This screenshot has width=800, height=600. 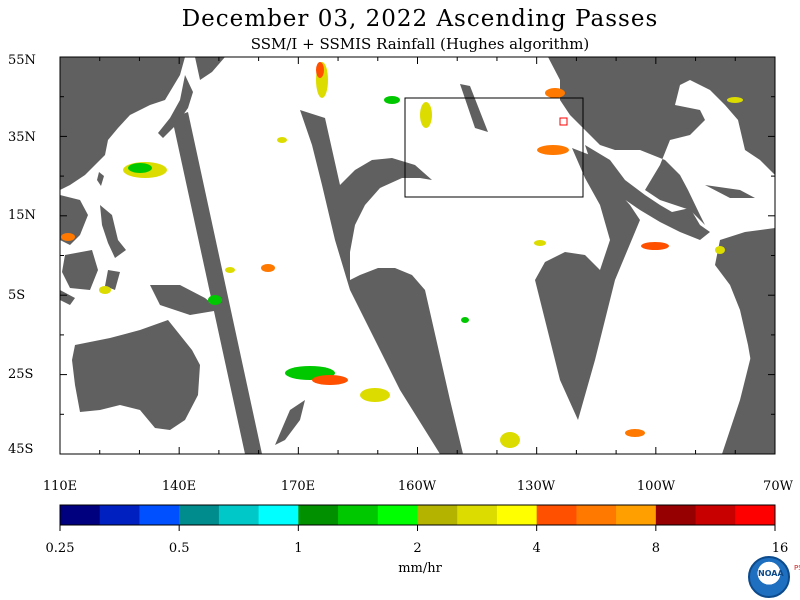 What do you see at coordinates (80, 270) in the screenshot?
I see `borneo-landmass` at bounding box center [80, 270].